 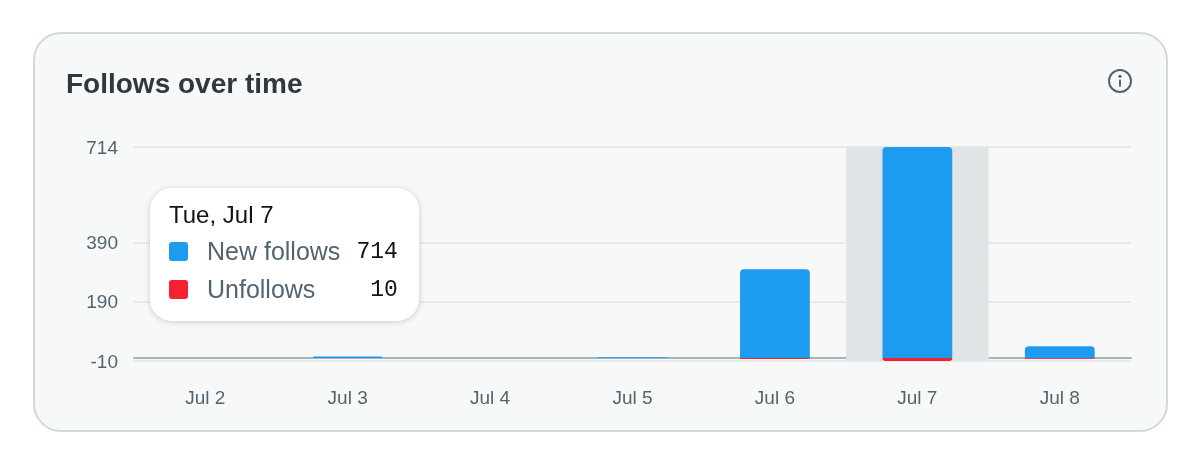 I want to click on annotation: 714, so click(x=377, y=251).